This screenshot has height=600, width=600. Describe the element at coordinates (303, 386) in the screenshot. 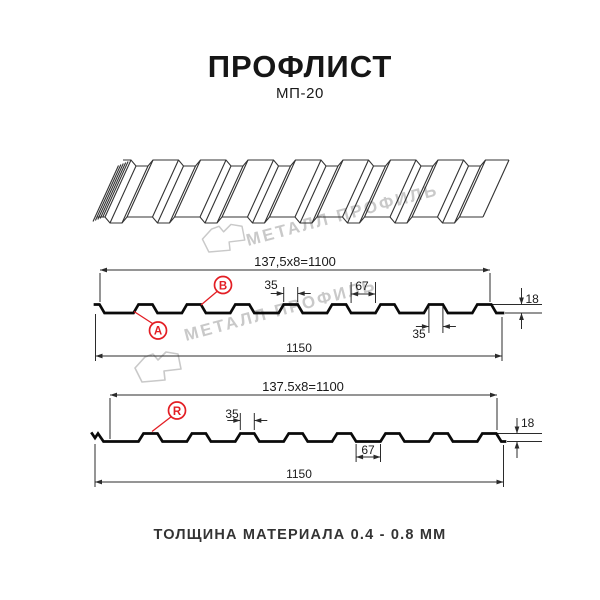

I see `dim-pitch-bottom: 137.5x8=1100` at that location.